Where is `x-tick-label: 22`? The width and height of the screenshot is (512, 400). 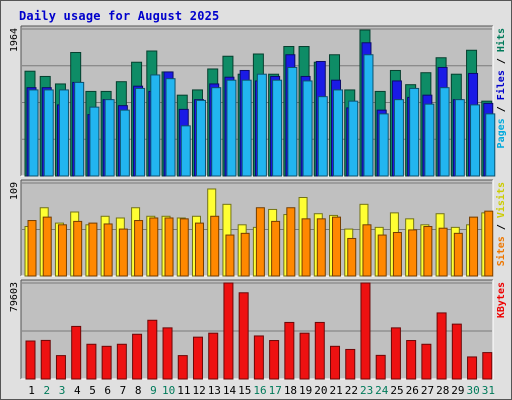
x-tick-label: 22 is located at coordinates (351, 390).